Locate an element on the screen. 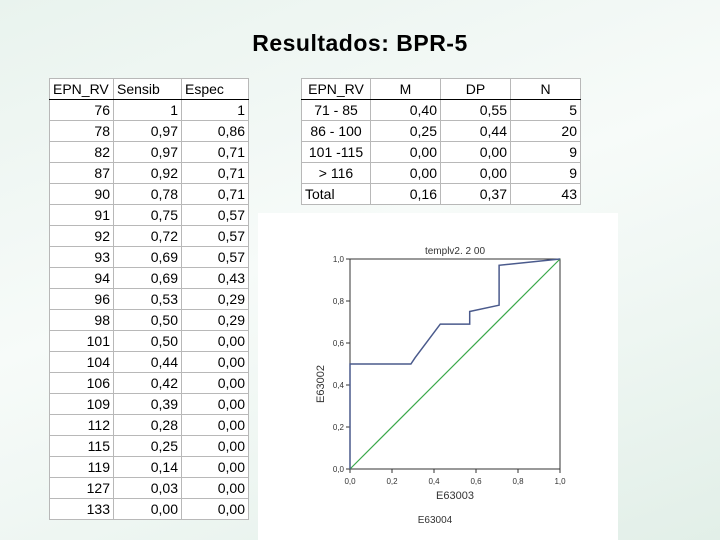 The width and height of the screenshot is (720, 540). table-row: 101 -115 0,00 0,00 9 is located at coordinates (441, 152).